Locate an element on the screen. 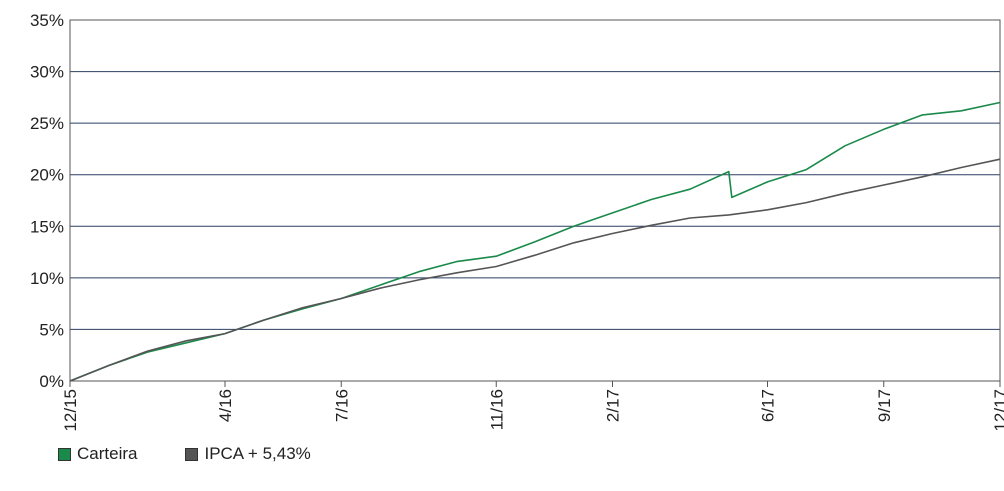  y-tick-label: 15% is located at coordinates (47, 226).